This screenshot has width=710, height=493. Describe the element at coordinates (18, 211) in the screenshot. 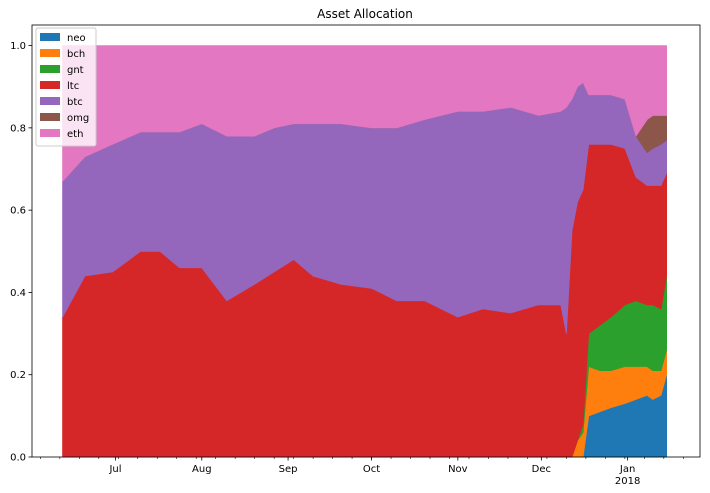

I see `y-tick-label: 0.6` at that location.